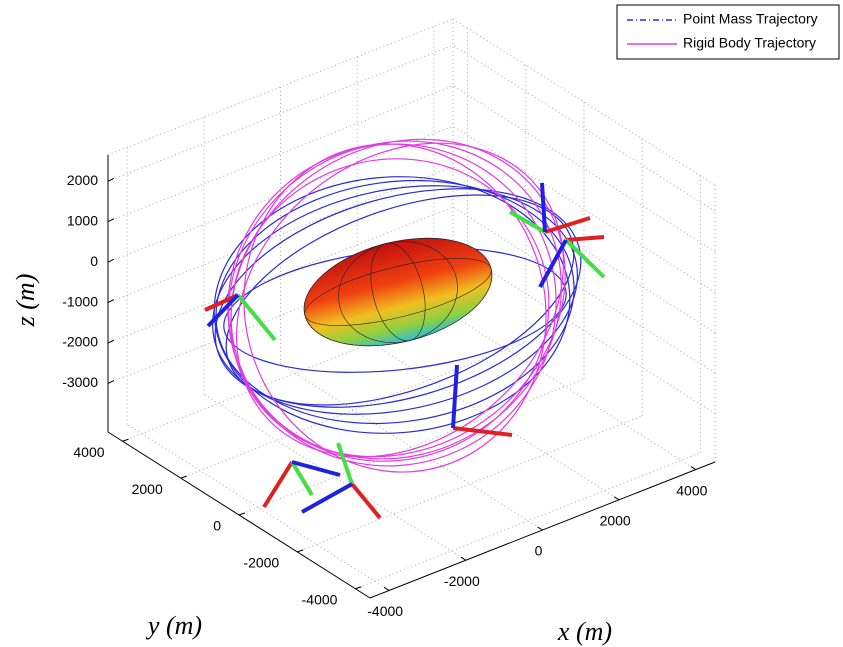 This screenshot has width=843, height=647. What do you see at coordinates (80, 382) in the screenshot?
I see `z-tick-label: -3000` at bounding box center [80, 382].